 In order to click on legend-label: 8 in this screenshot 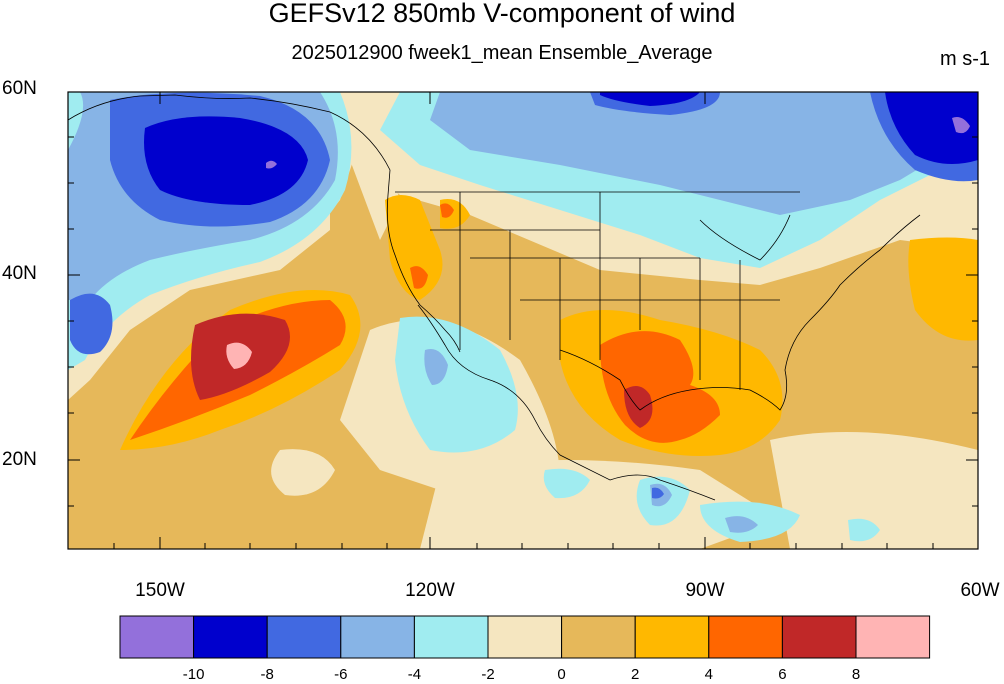, I will do `click(856, 674)`.